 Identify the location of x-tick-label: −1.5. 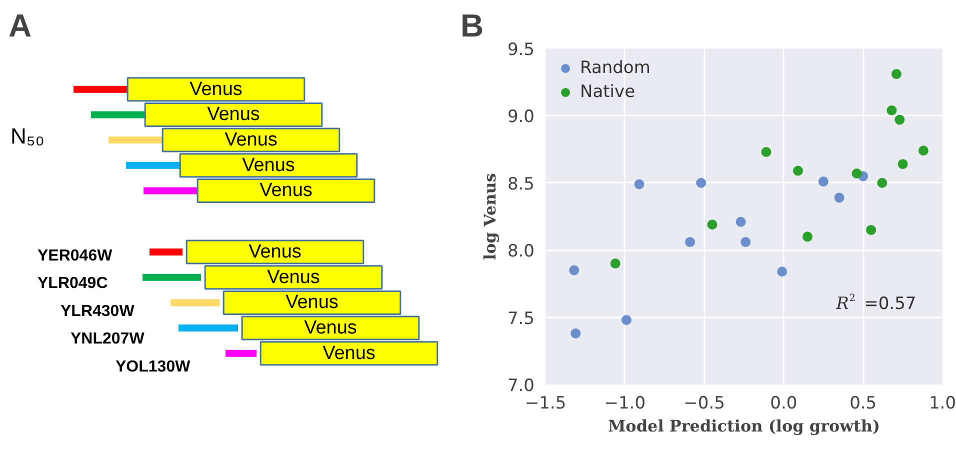
(545, 404).